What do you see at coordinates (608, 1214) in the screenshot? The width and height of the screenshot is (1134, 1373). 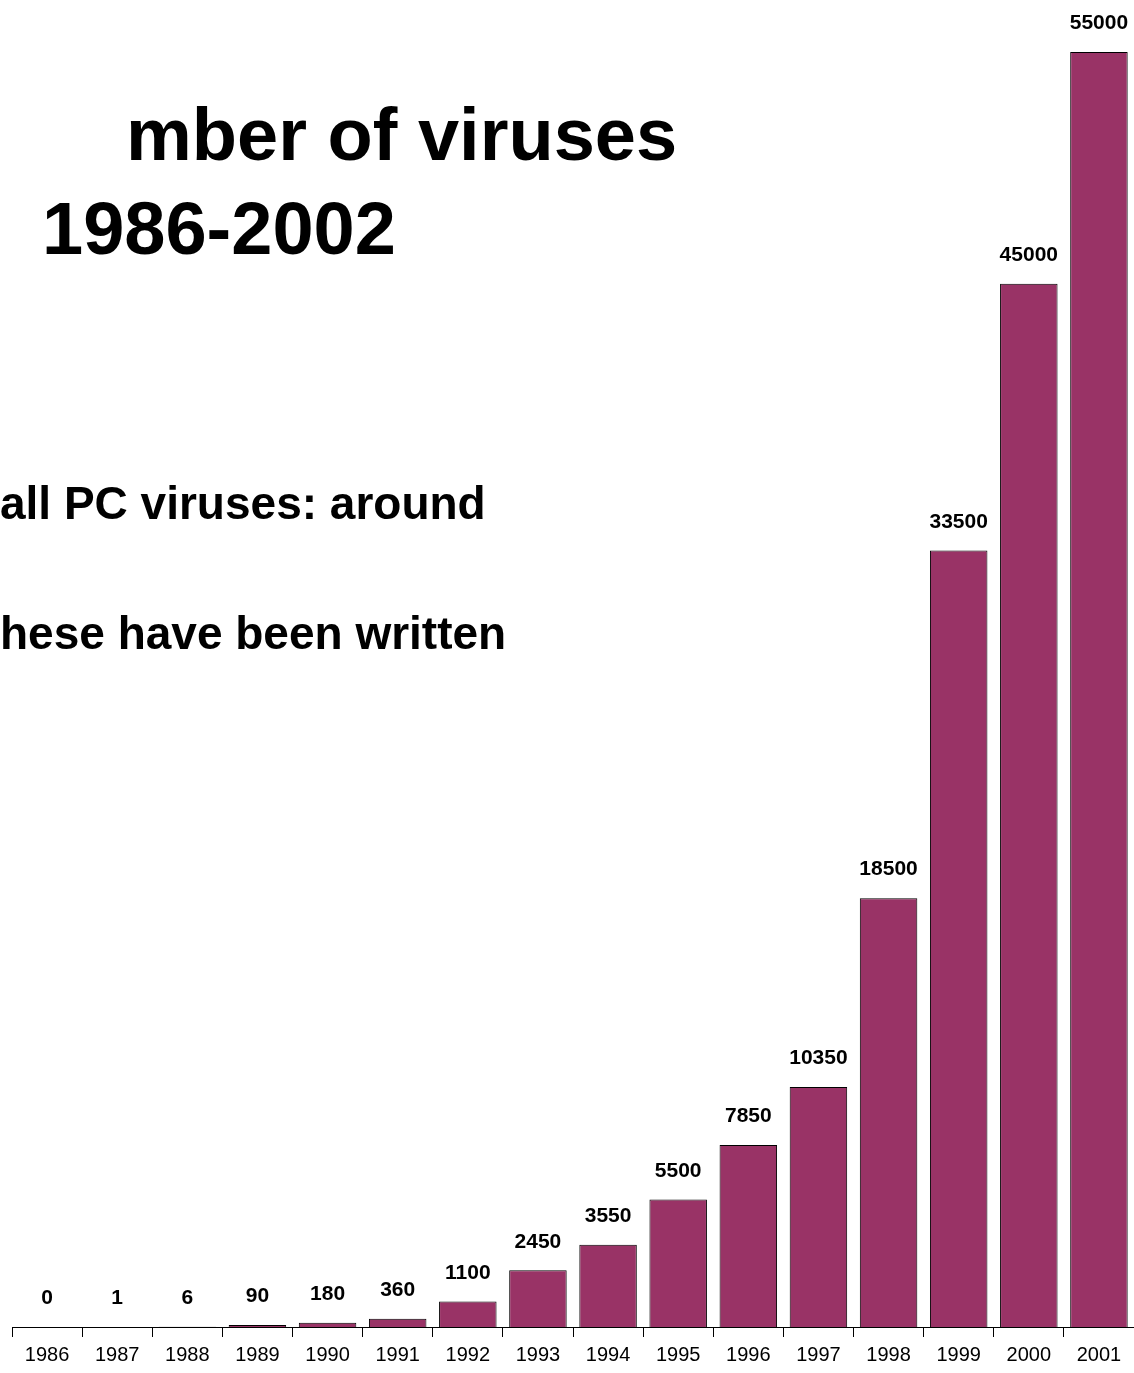 I see `data-label: 3550` at bounding box center [608, 1214].